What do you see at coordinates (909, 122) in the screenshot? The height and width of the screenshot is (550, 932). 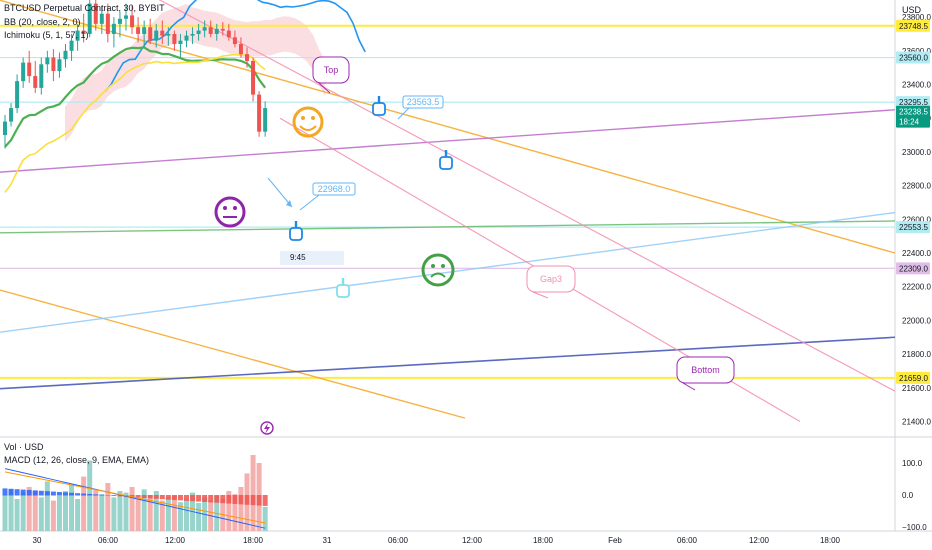 I see `price-label-text: 18:24` at bounding box center [909, 122].